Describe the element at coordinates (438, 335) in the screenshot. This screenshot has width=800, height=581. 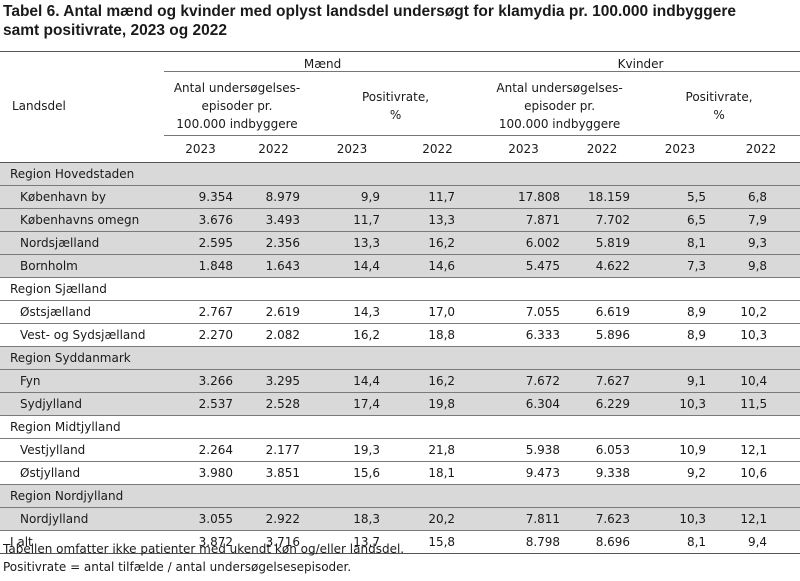
I see `table-cell: 18,8` at that location.